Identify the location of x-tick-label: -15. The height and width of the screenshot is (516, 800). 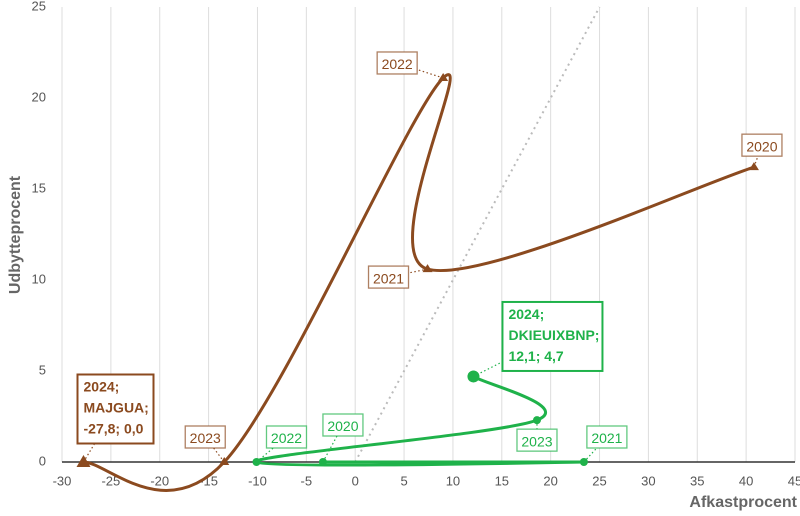
(208, 480).